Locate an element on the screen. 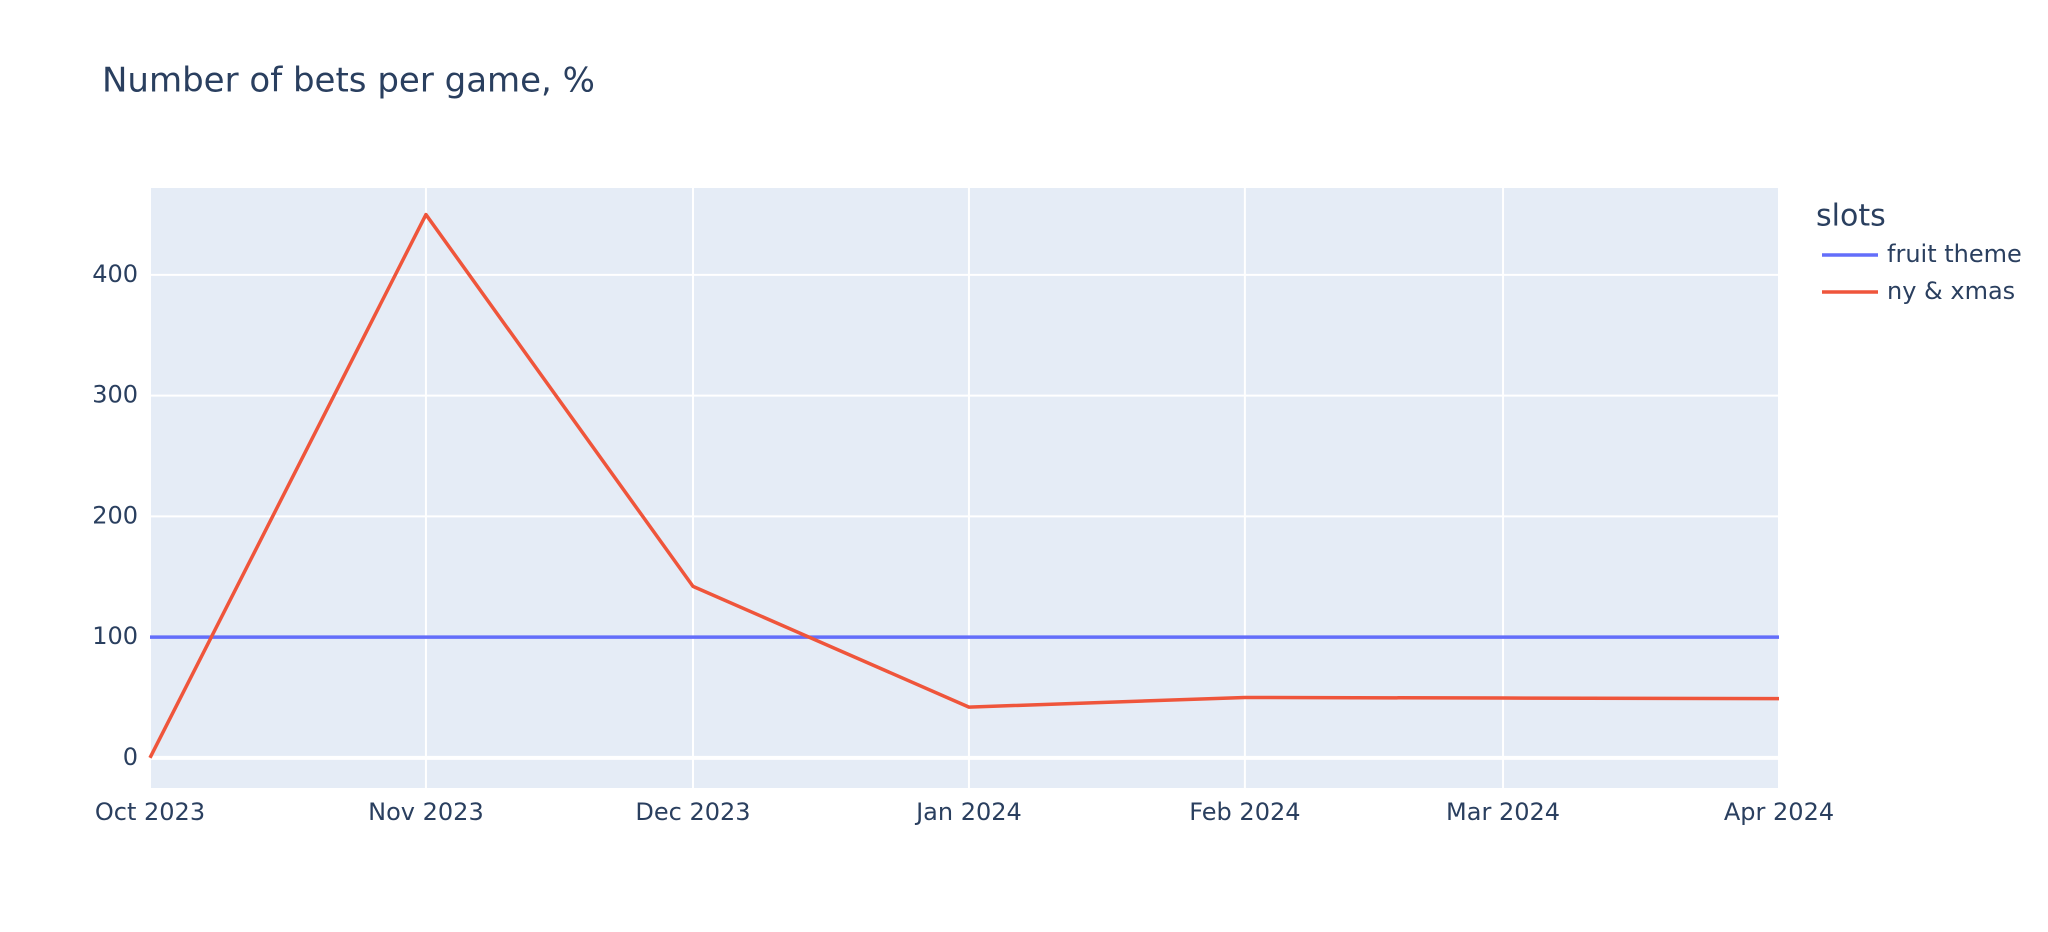 The height and width of the screenshot is (932, 2048). x-tick-label: Oct 2023 is located at coordinates (150, 812).